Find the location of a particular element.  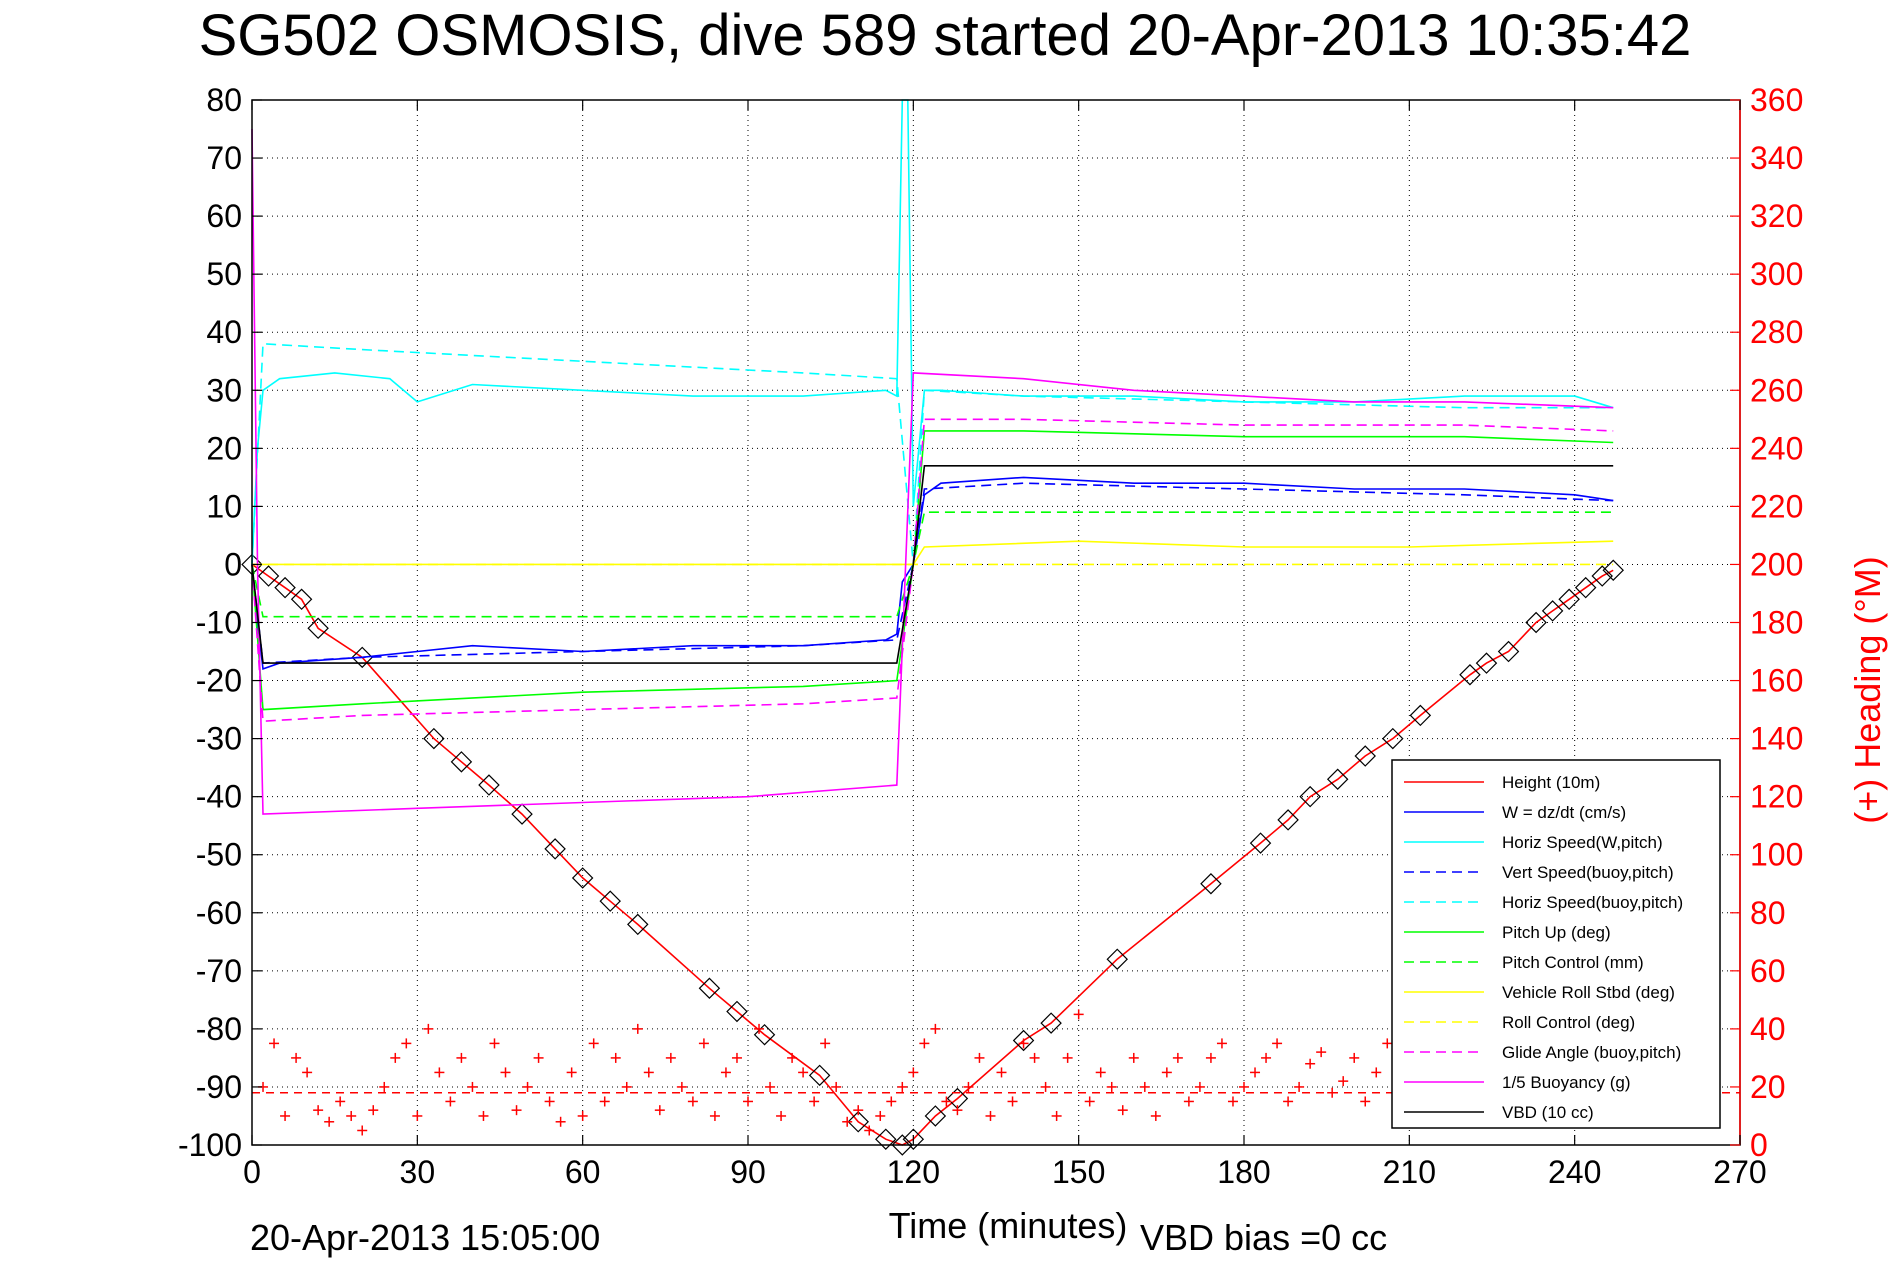

y2-tick-label: 80 is located at coordinates (1768, 913).